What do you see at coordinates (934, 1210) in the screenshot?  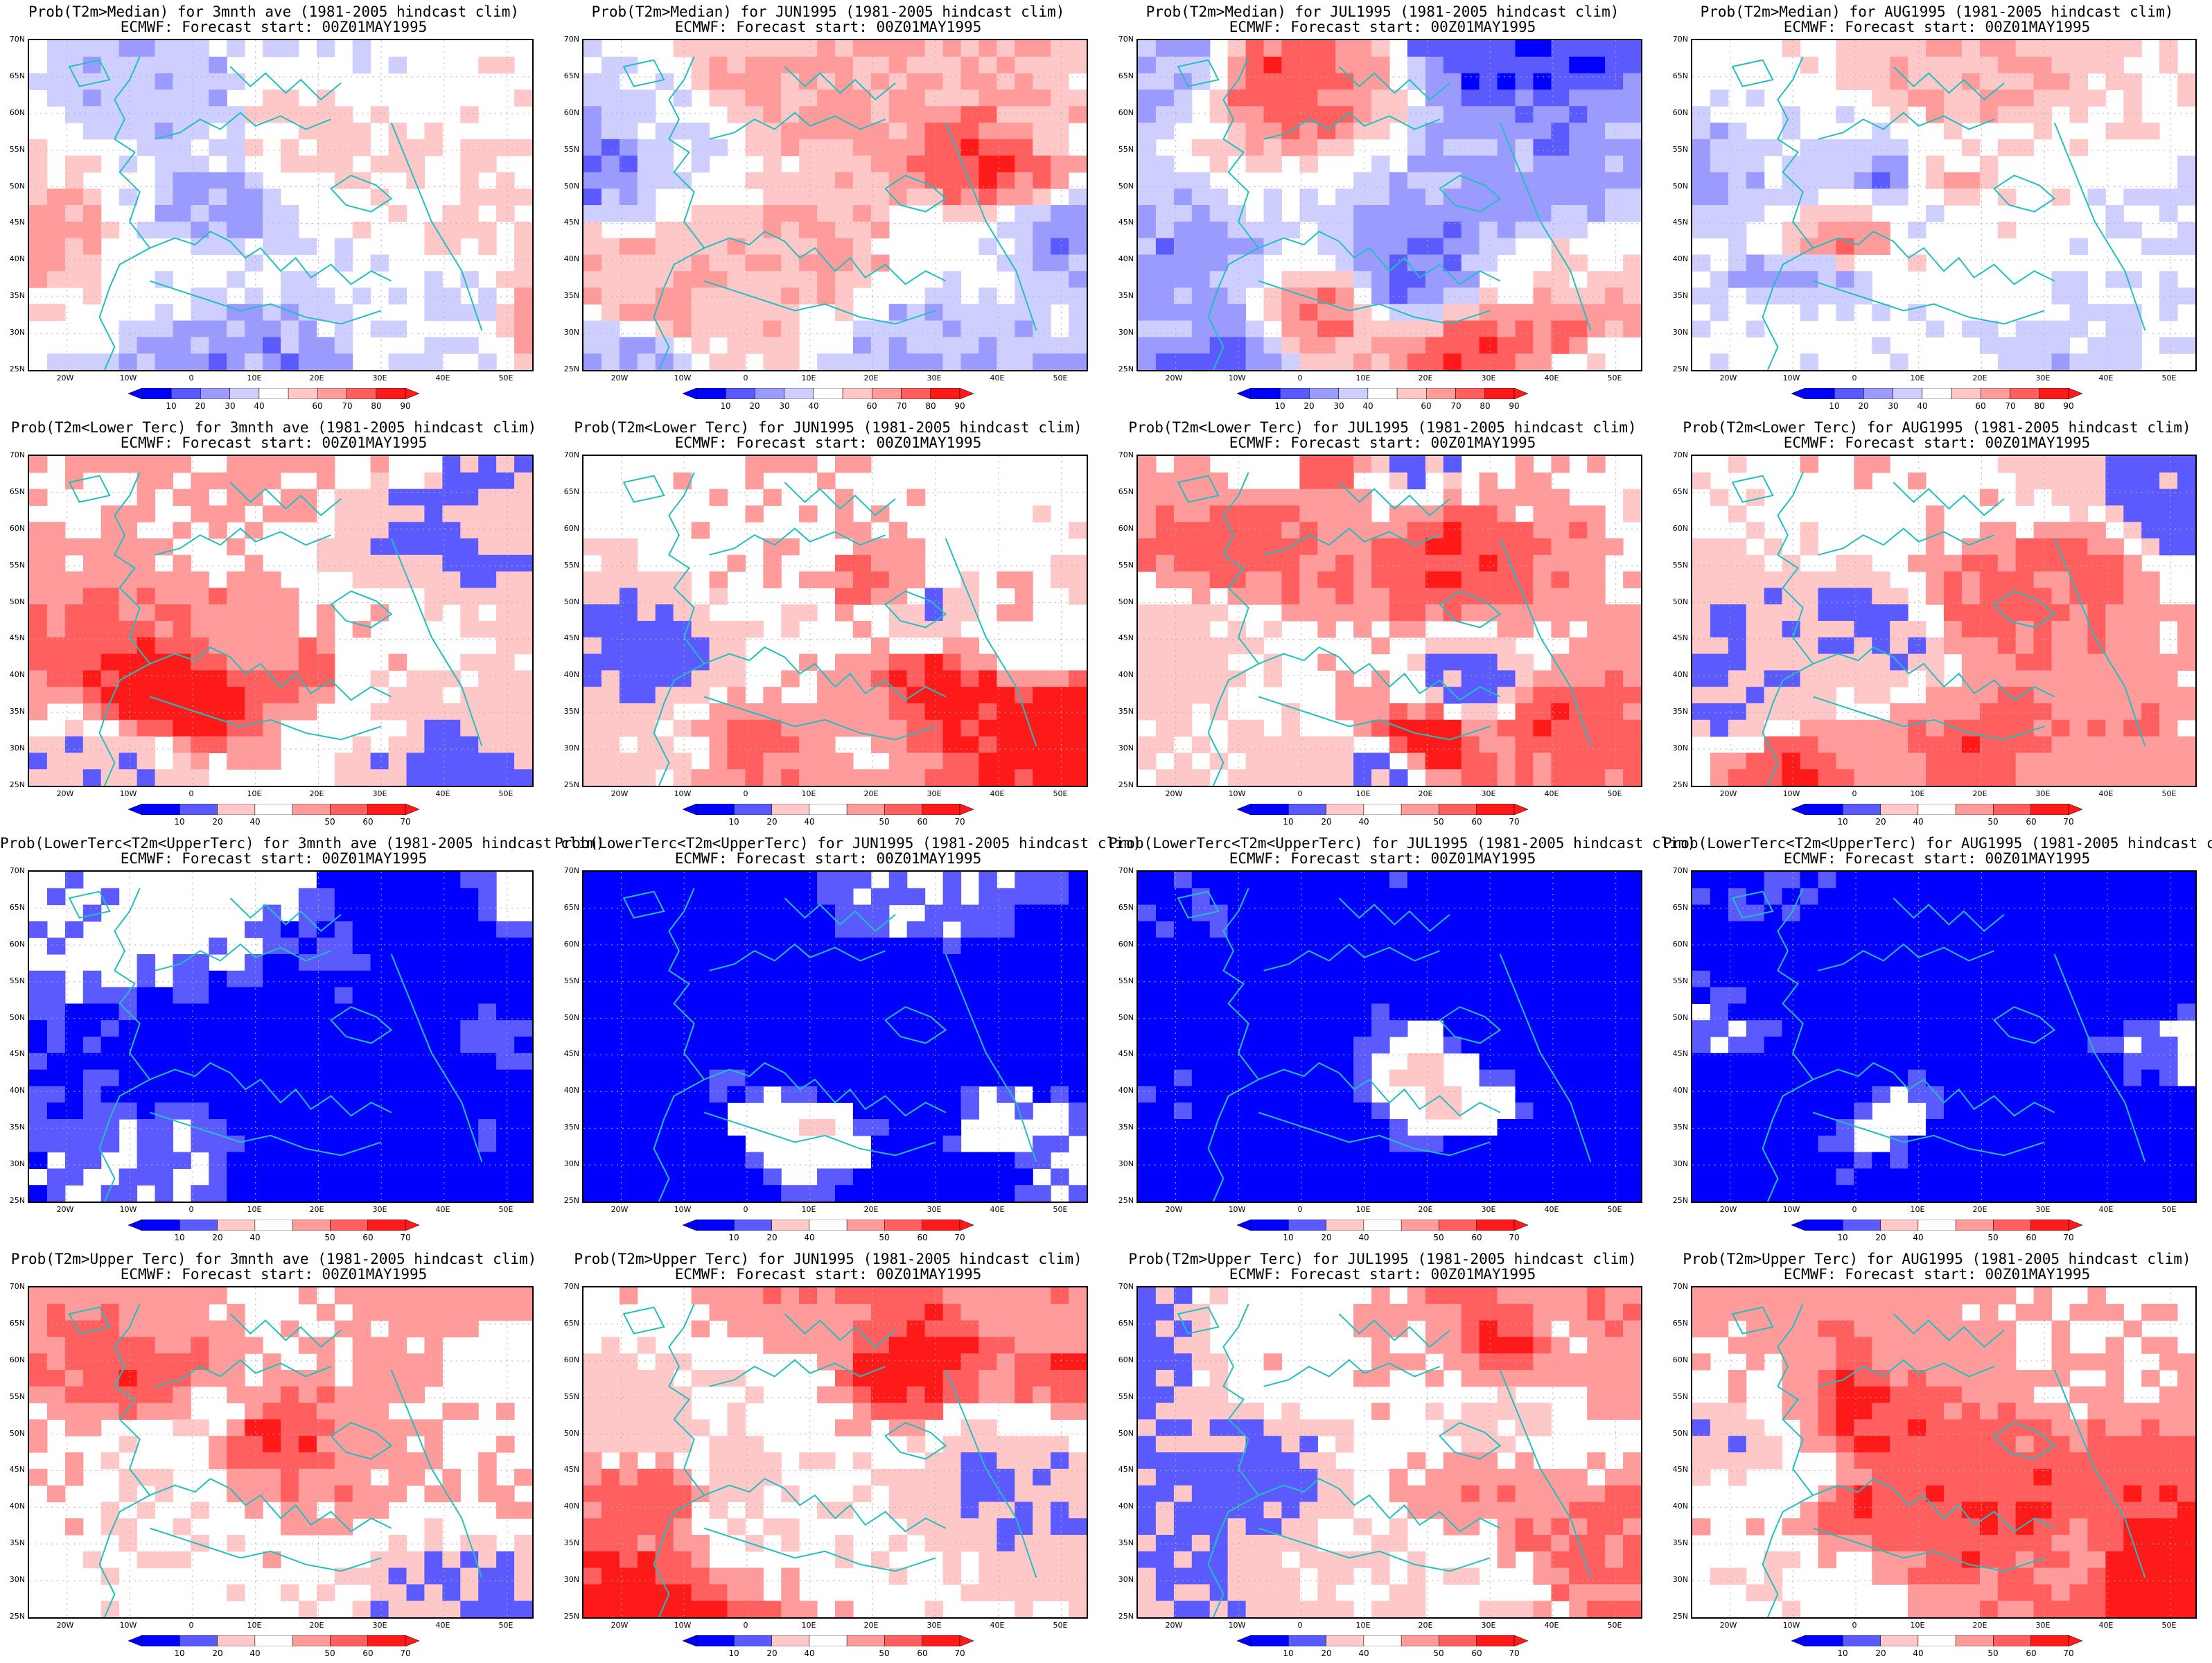 I see `longitude-label: 30E` at bounding box center [934, 1210].